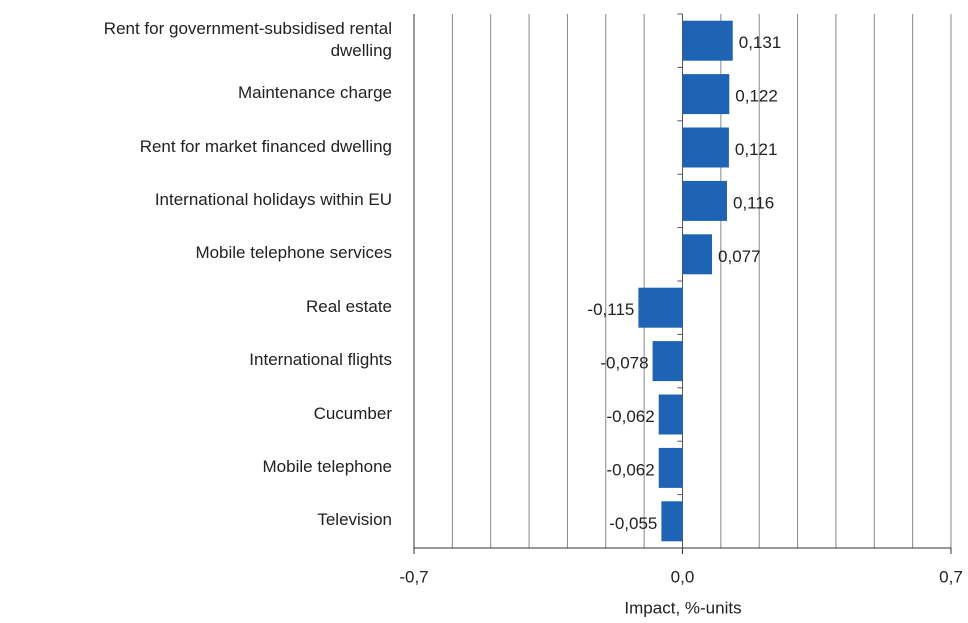  I want to click on y-tick-label: Mobile telephone services, so click(293, 253).